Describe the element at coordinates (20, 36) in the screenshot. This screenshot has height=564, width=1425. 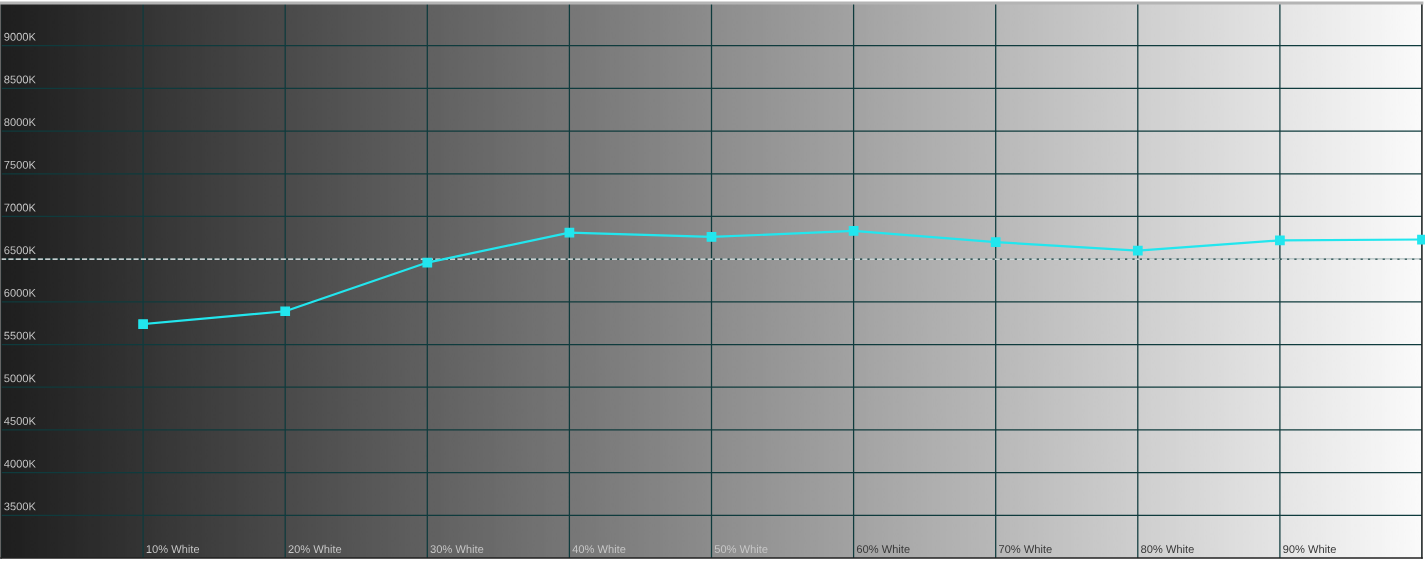
I see `y-tick-label: 9000K` at that location.